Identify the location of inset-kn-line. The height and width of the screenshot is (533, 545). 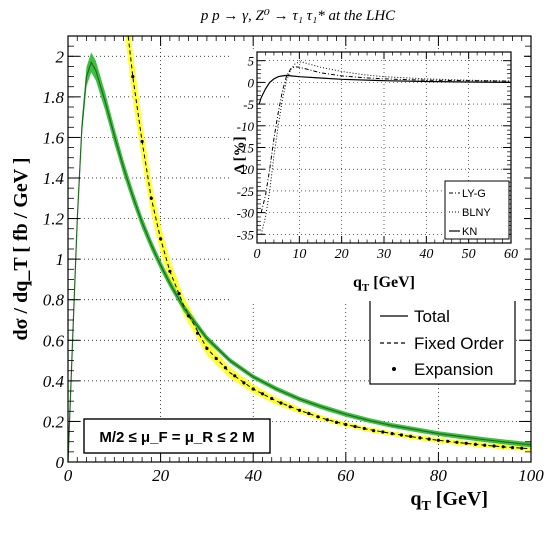
(384, 89).